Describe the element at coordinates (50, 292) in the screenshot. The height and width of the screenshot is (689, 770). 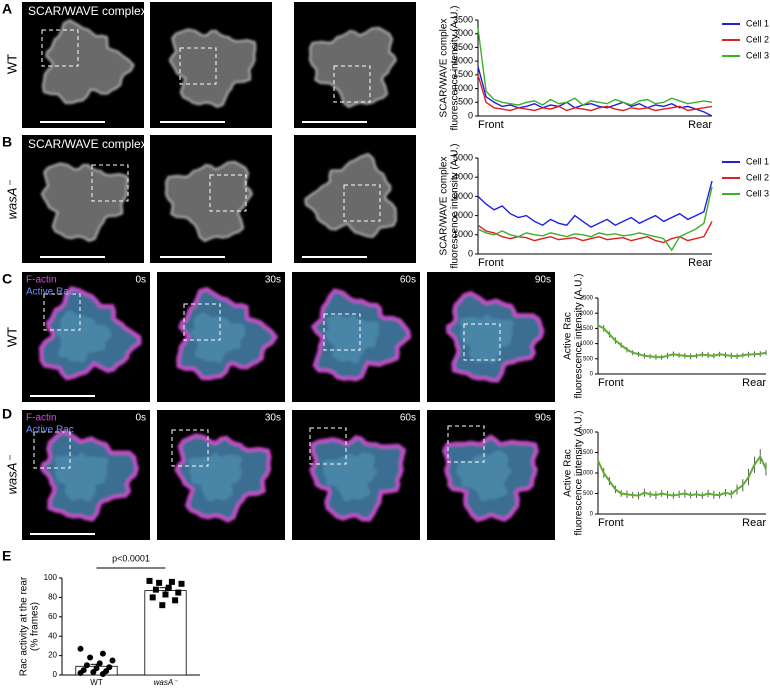
I see `stain-label: Active Rac` at that location.